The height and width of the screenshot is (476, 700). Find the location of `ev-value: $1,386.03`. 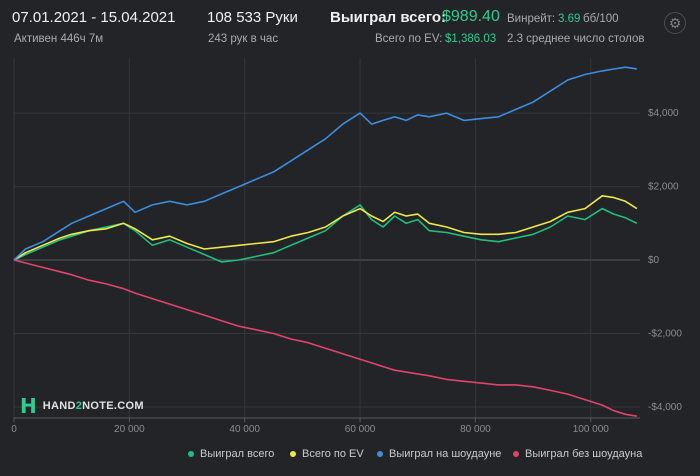

ev-value: $1,386.03 is located at coordinates (471, 39).